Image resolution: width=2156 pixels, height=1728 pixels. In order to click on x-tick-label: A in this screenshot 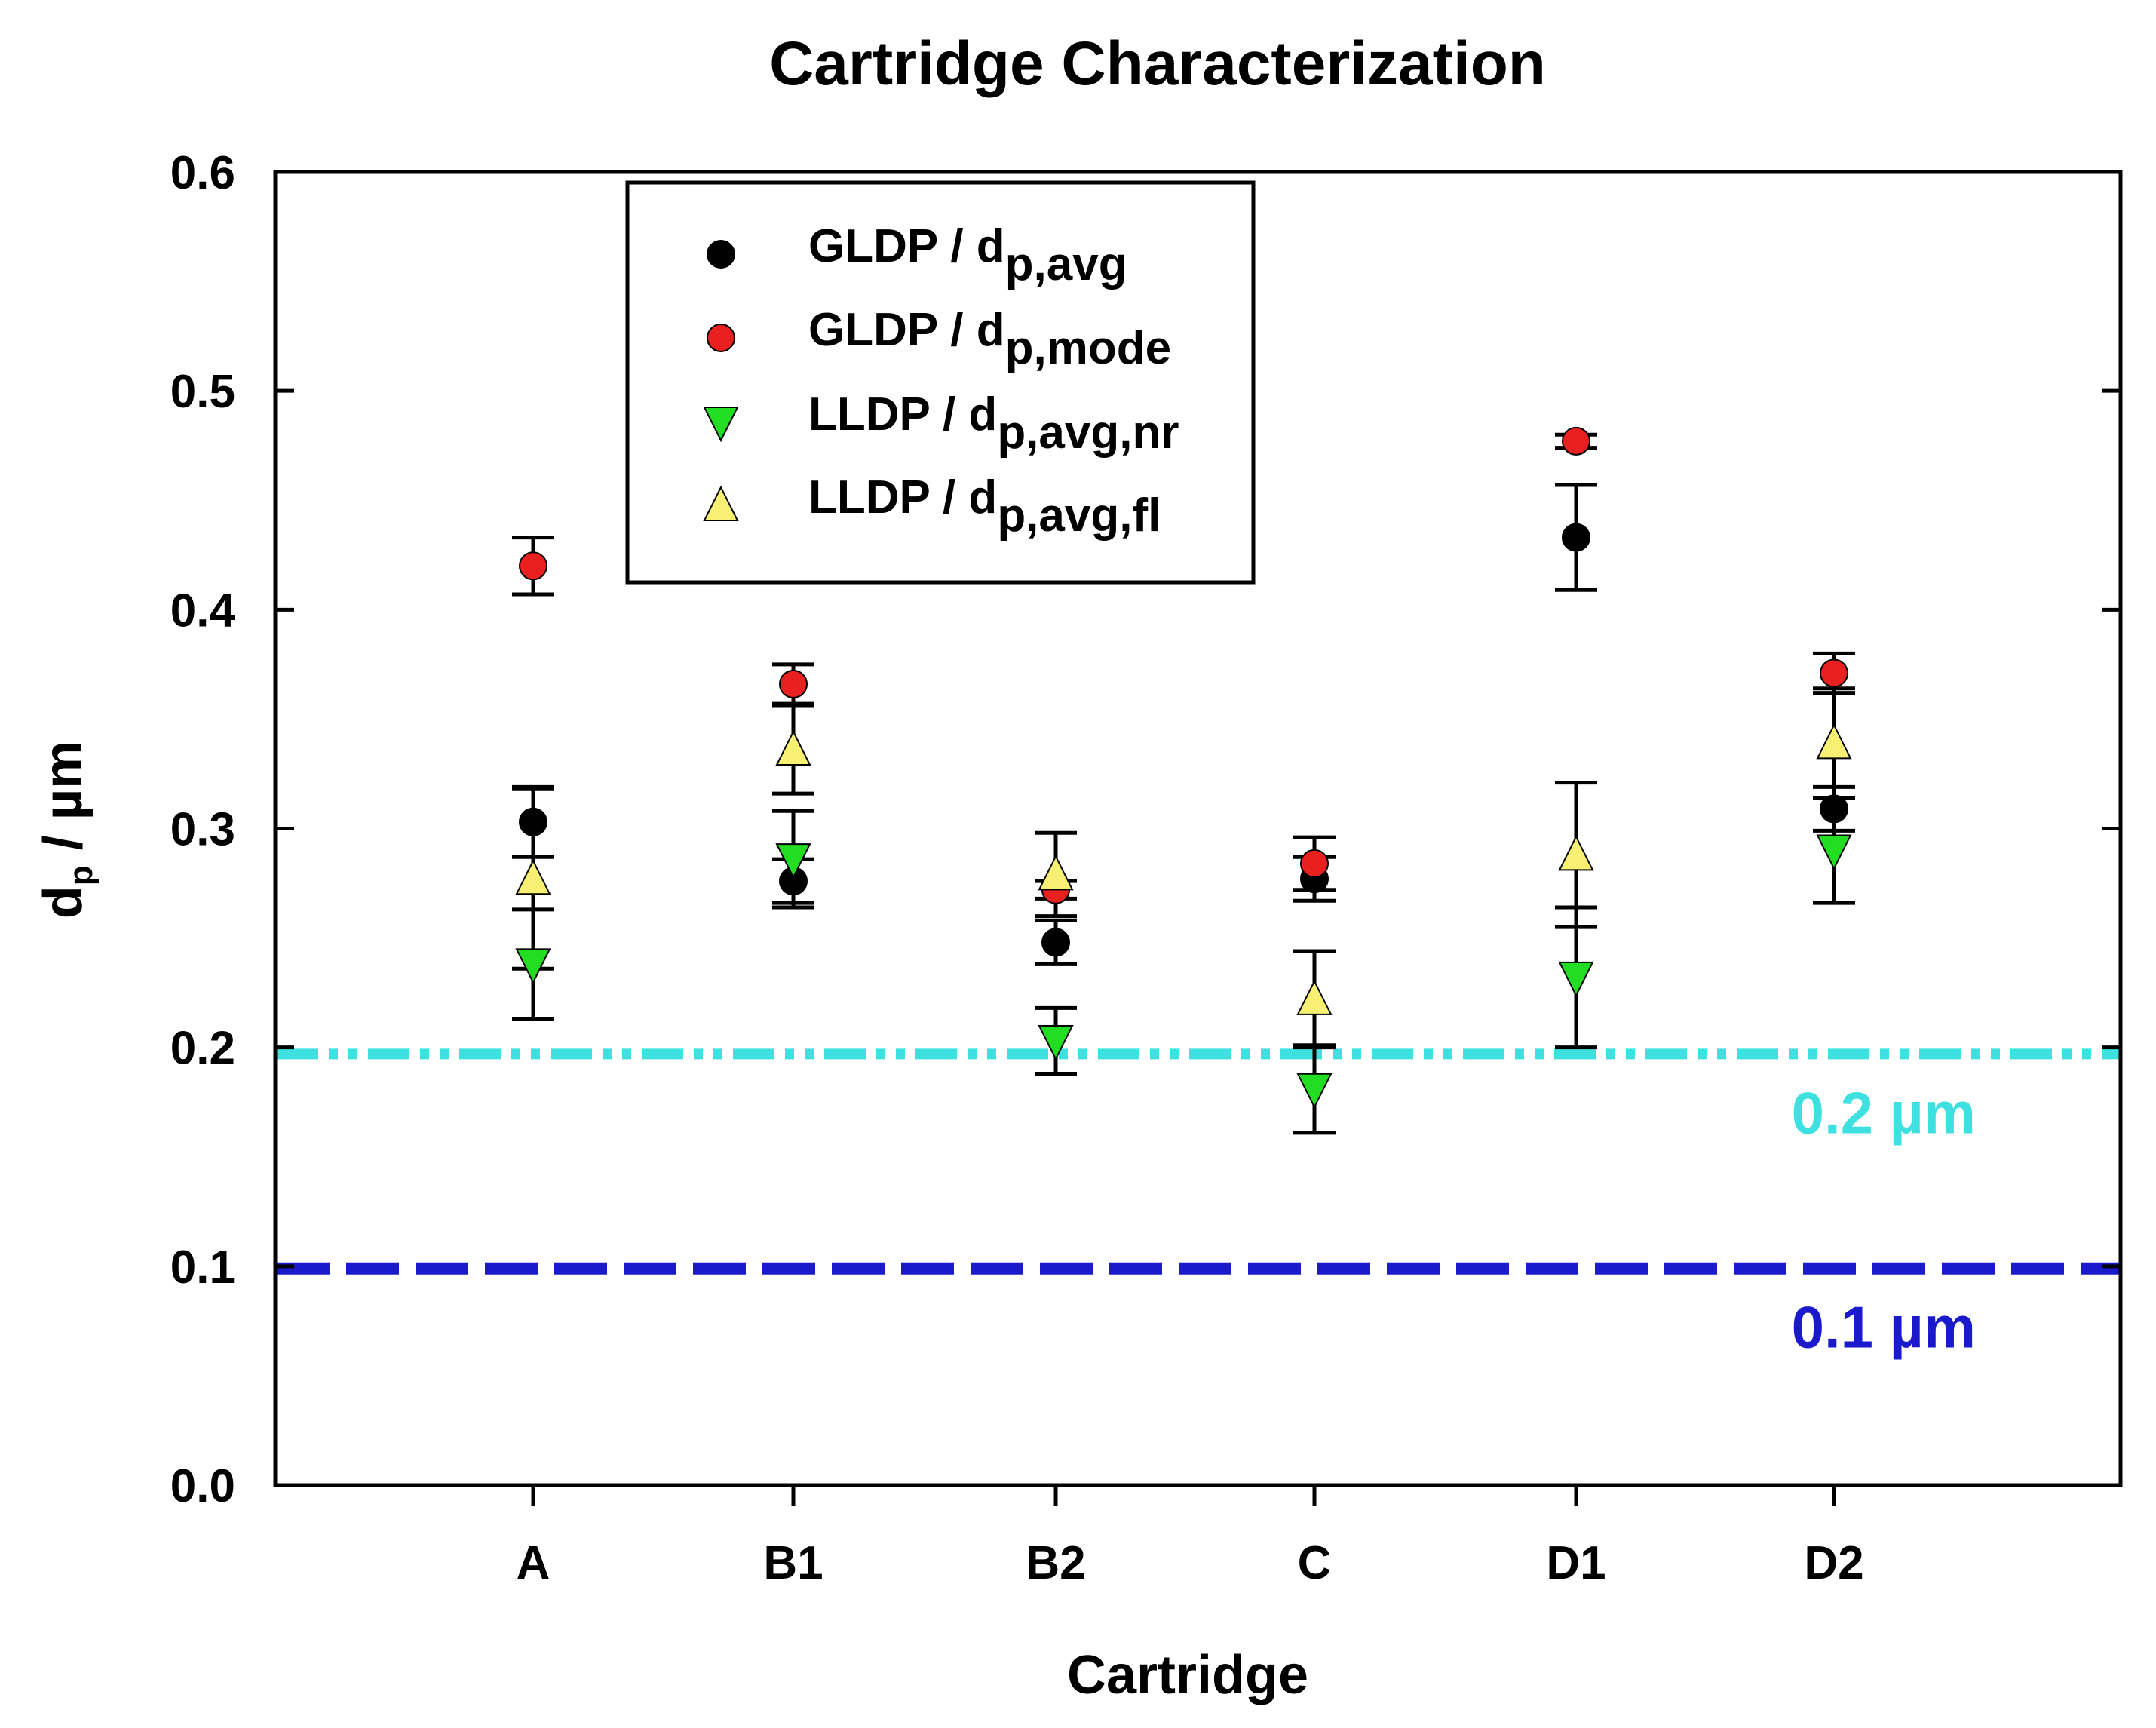, I will do `click(534, 1563)`.